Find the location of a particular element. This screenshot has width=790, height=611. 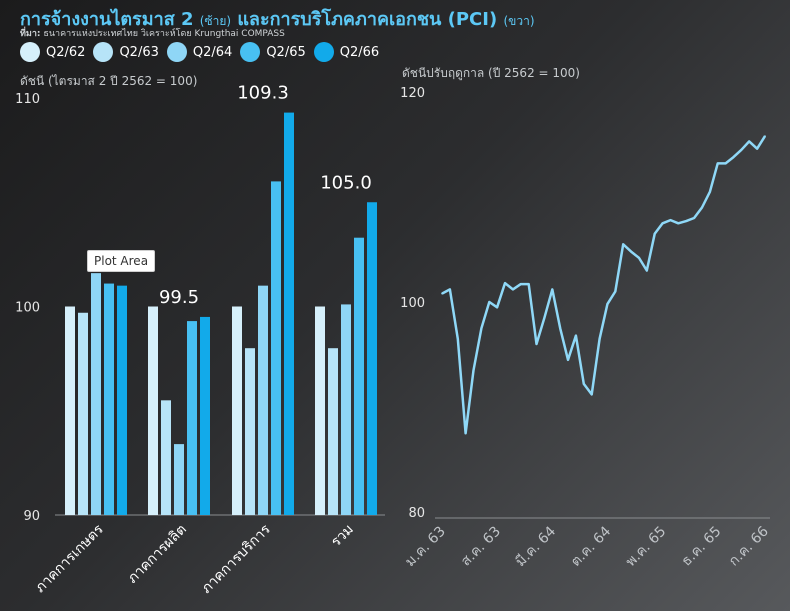

legend-item: Q2/63 is located at coordinates (126, 52).